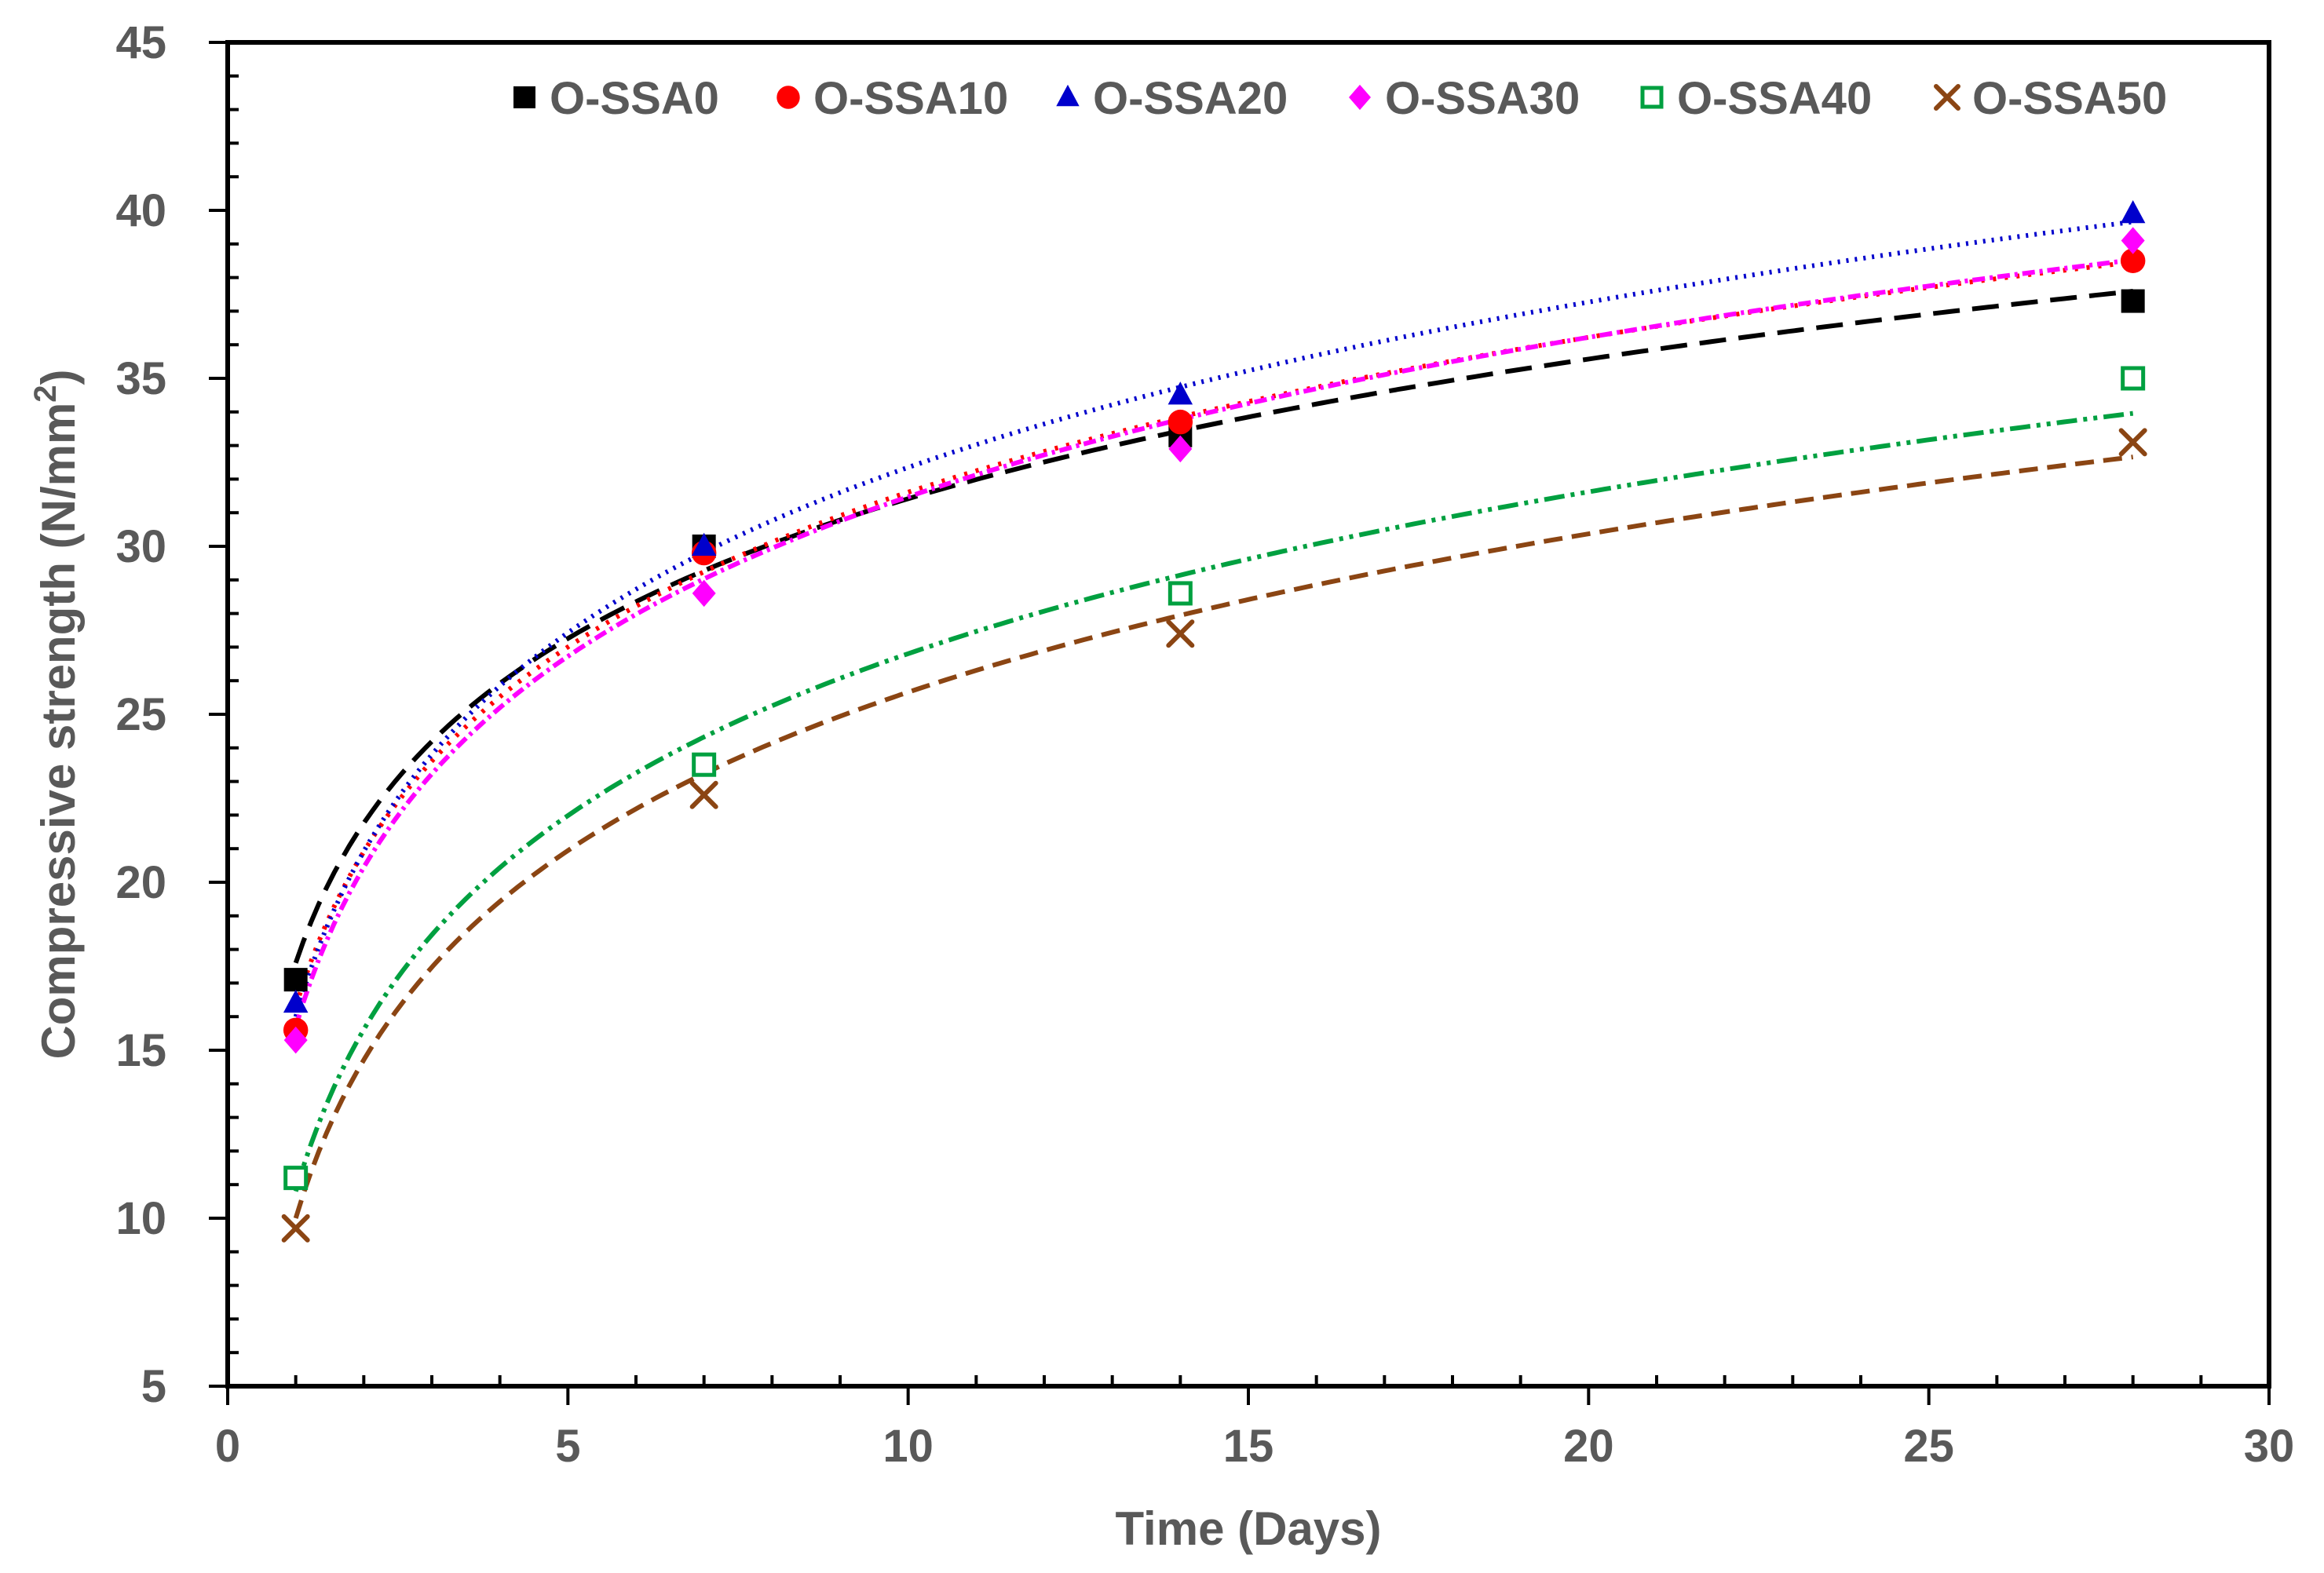  I want to click on legend-item-o-ssa0: O-SSA0, so click(616, 99).